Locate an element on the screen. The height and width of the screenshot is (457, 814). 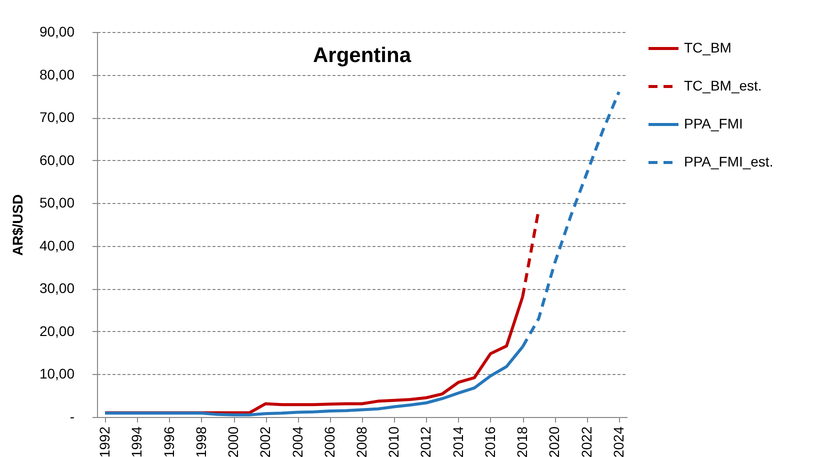
y-tick-label: 20,00 is located at coordinates (57, 330).